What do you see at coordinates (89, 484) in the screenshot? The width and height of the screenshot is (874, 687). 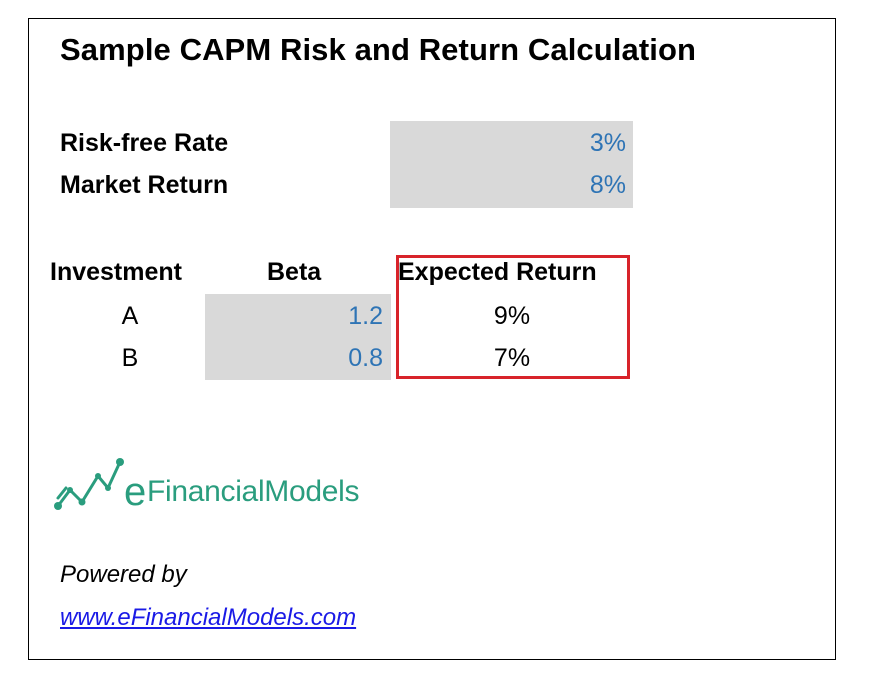 I see `chart-line-icon` at bounding box center [89, 484].